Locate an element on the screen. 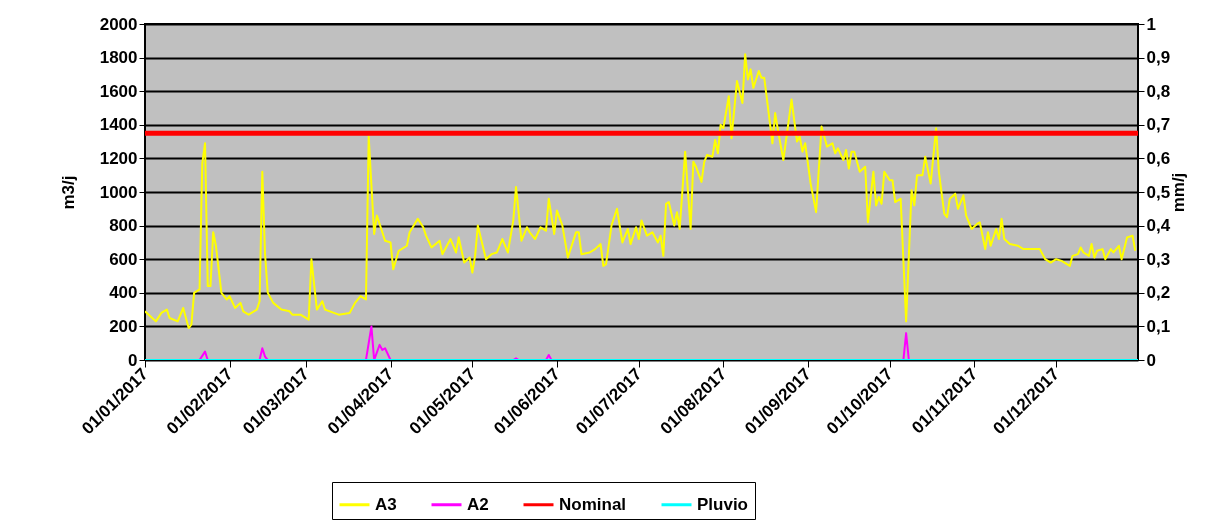  y-tick-label: 600 is located at coordinates (123, 259).